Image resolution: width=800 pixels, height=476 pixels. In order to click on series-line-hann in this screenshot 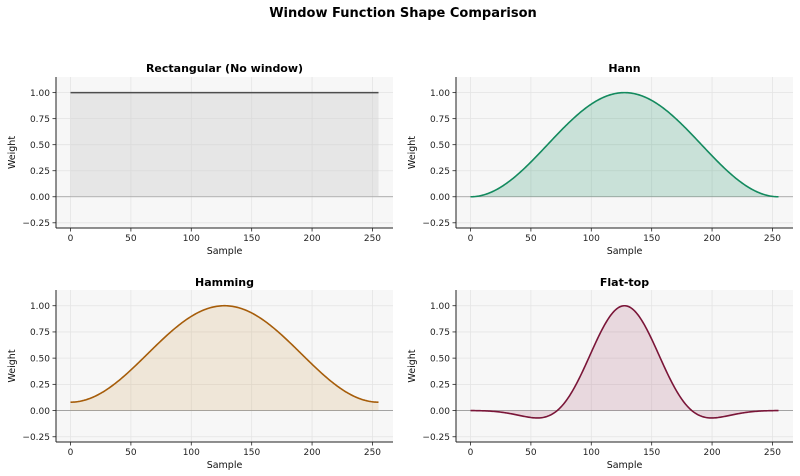, I will do `click(624, 144)`.